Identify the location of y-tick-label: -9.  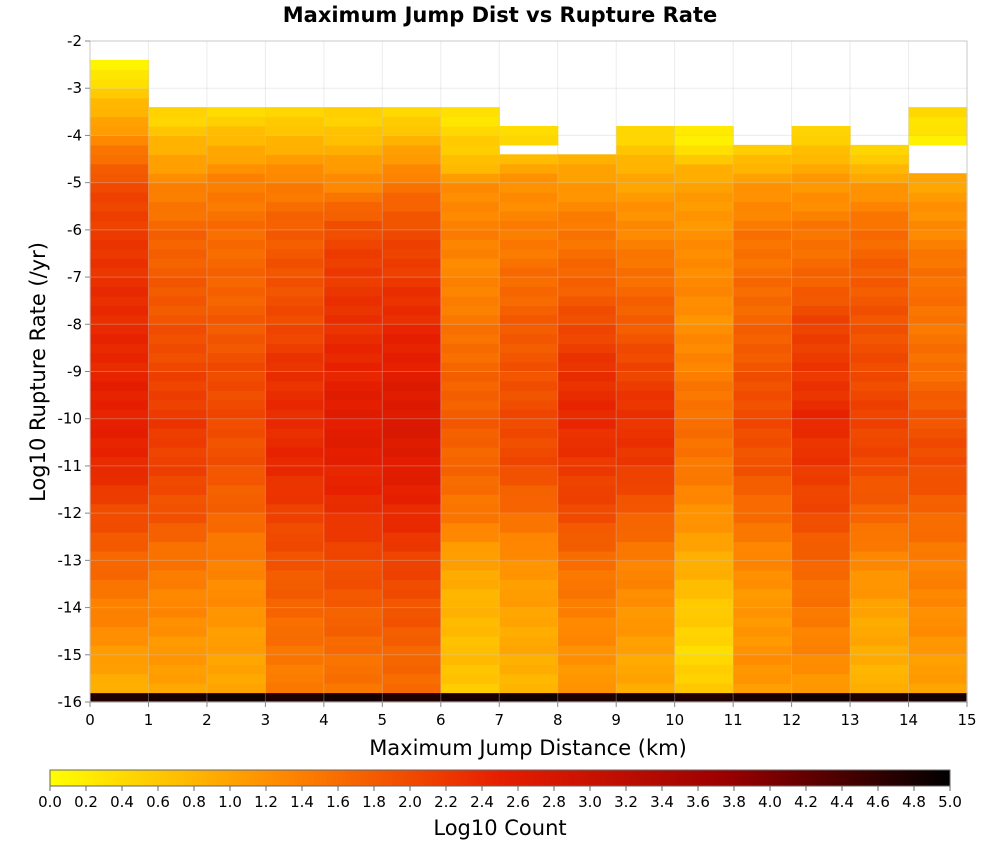
(74, 372).